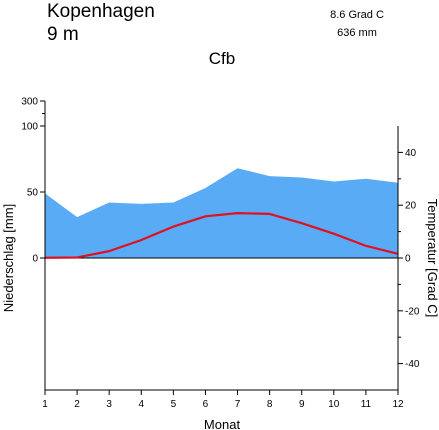  What do you see at coordinates (366, 404) in the screenshot?
I see `x-tick-label: 11` at bounding box center [366, 404].